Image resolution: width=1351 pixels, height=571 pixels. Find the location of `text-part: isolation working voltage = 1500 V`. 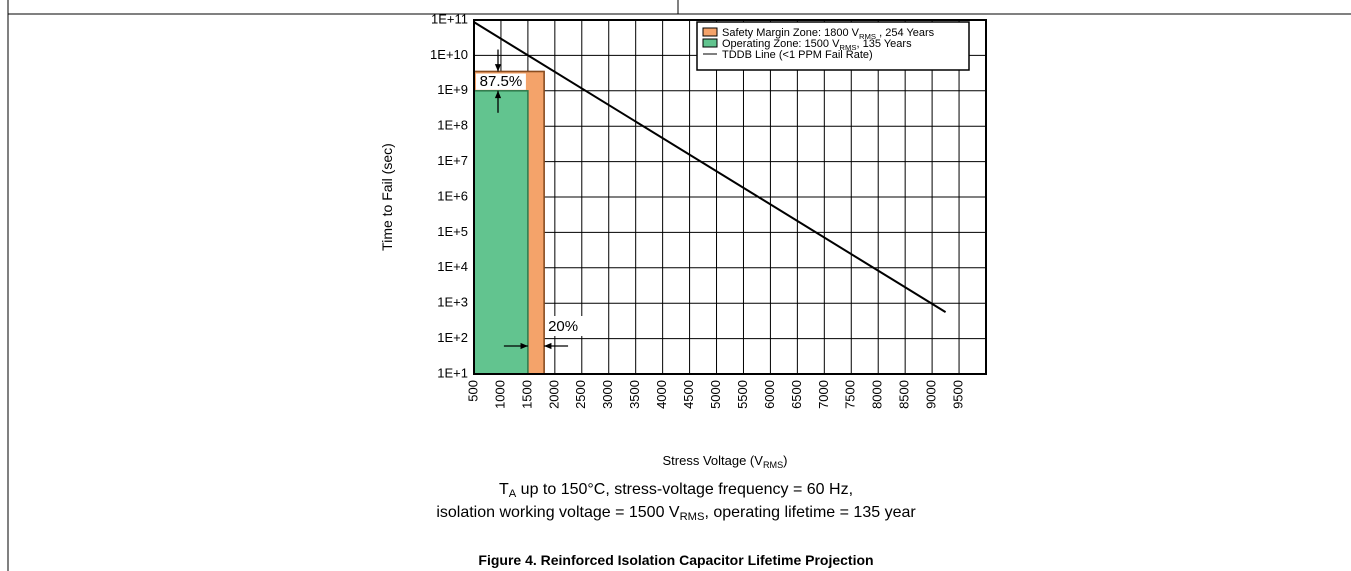

text-part: isolation working voltage = 1500 V is located at coordinates (558, 512).